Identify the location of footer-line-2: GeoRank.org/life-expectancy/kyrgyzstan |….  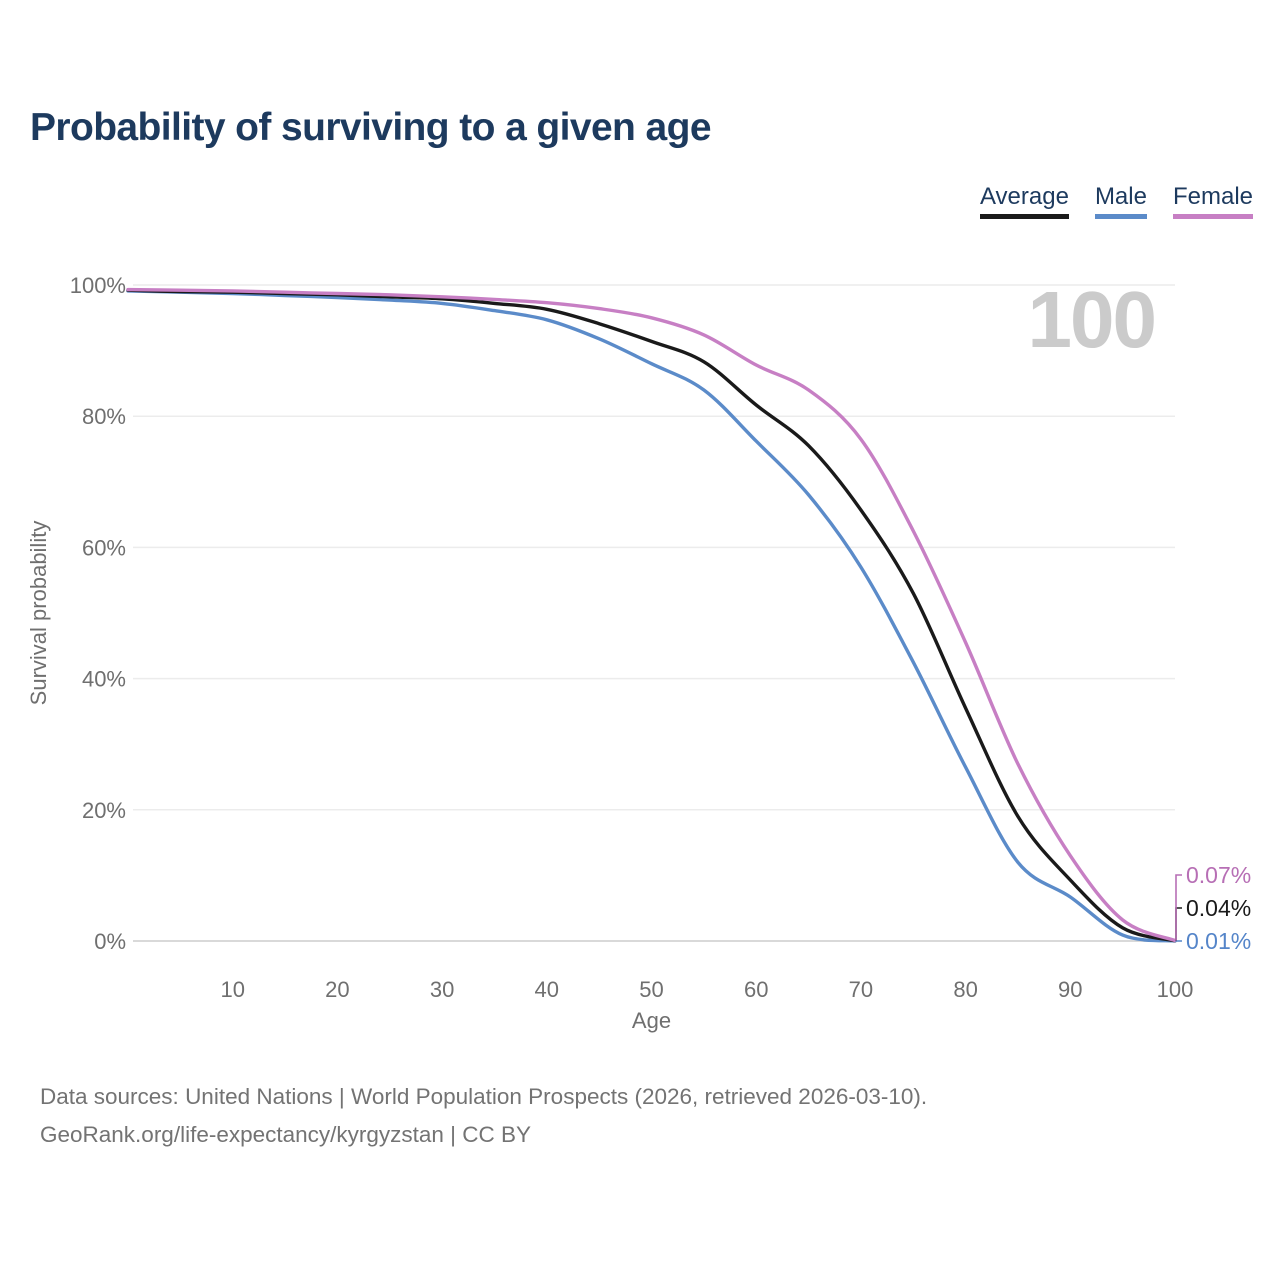
(286, 1134).